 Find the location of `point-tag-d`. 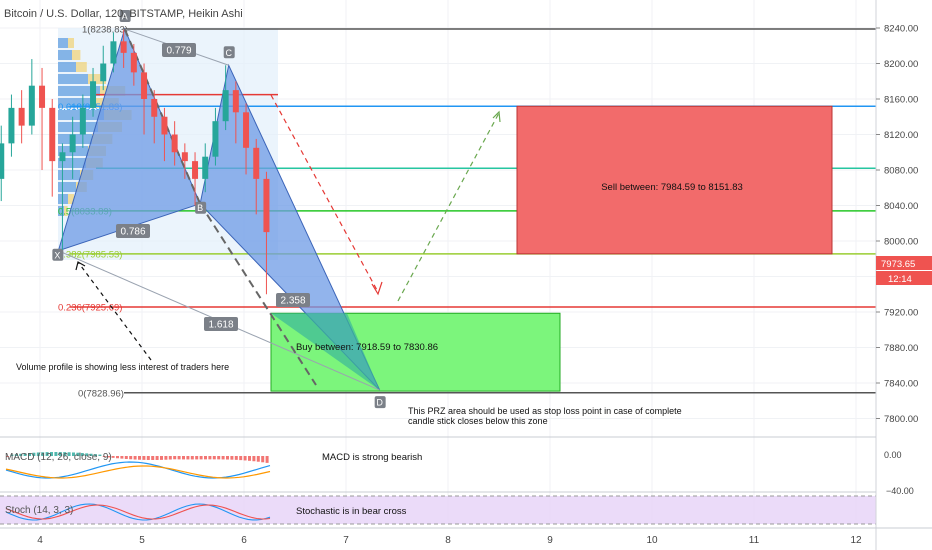

point-tag-d is located at coordinates (380, 402).